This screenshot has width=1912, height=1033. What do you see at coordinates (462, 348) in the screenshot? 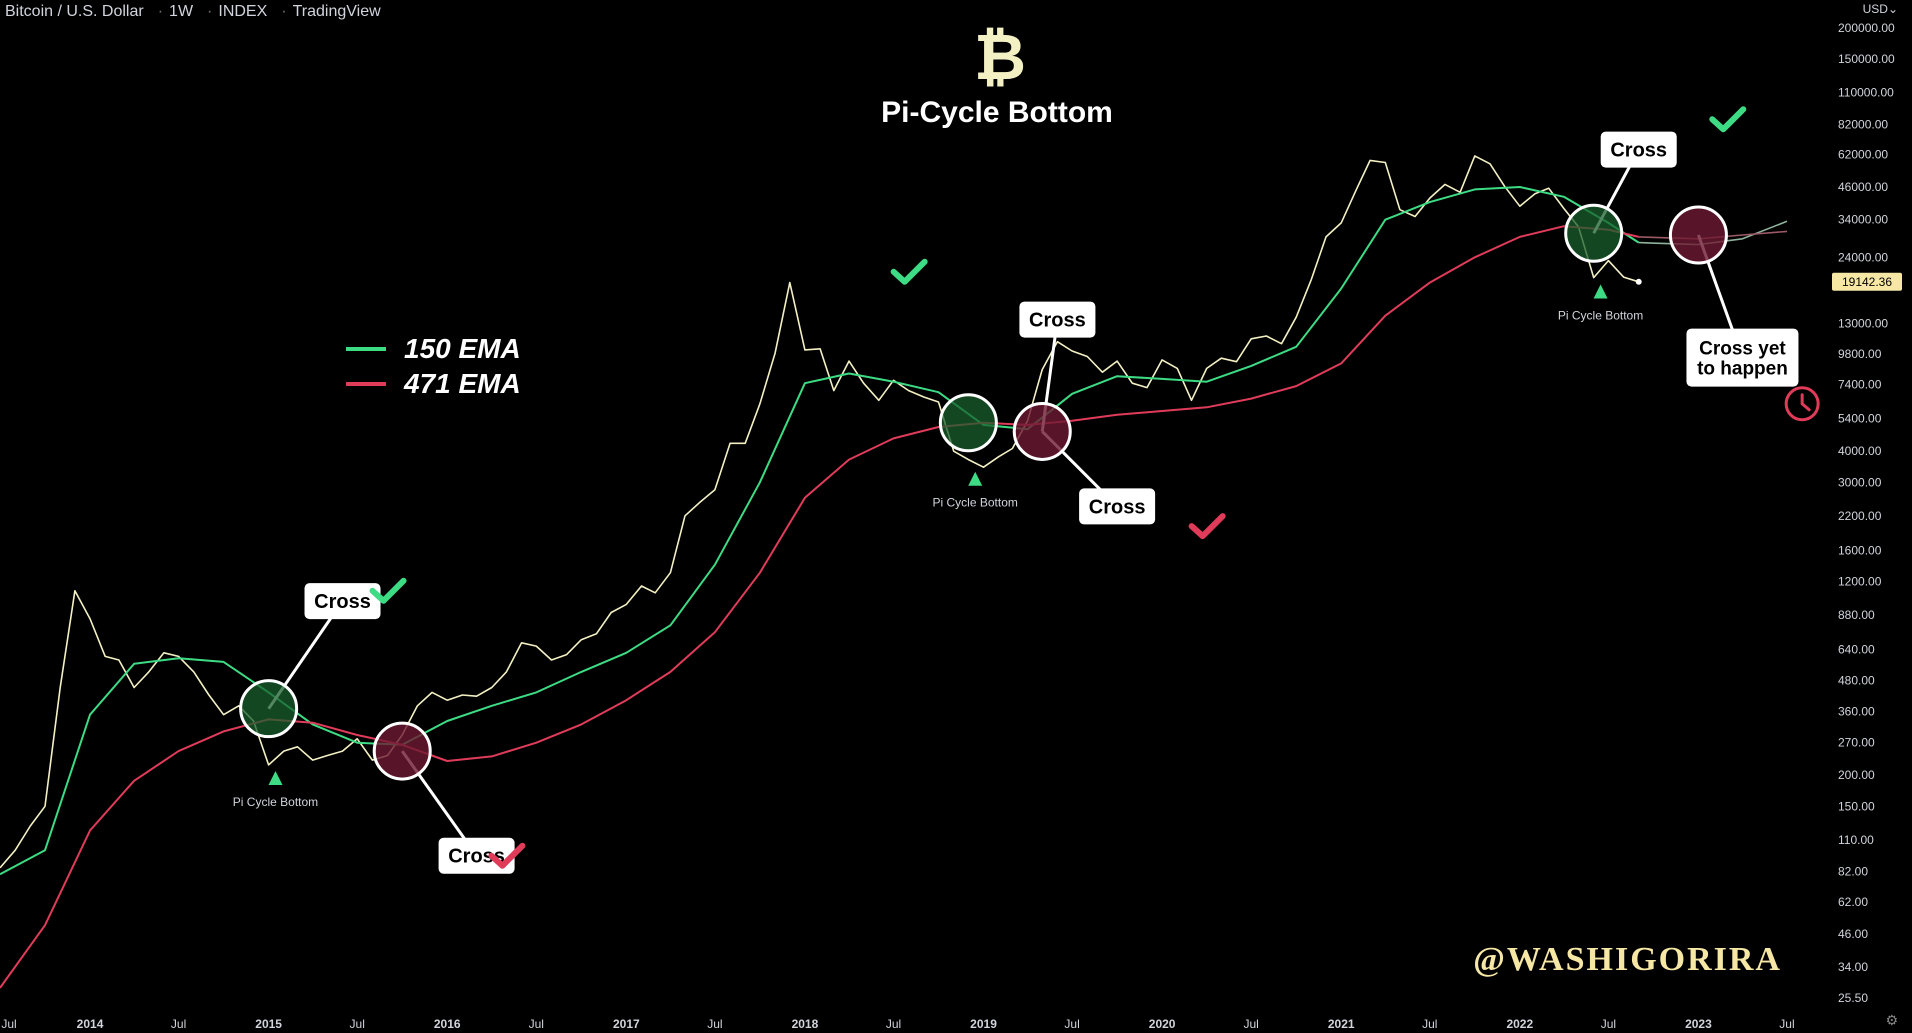
I see `legend-label-150: 150 EMA` at bounding box center [462, 348].